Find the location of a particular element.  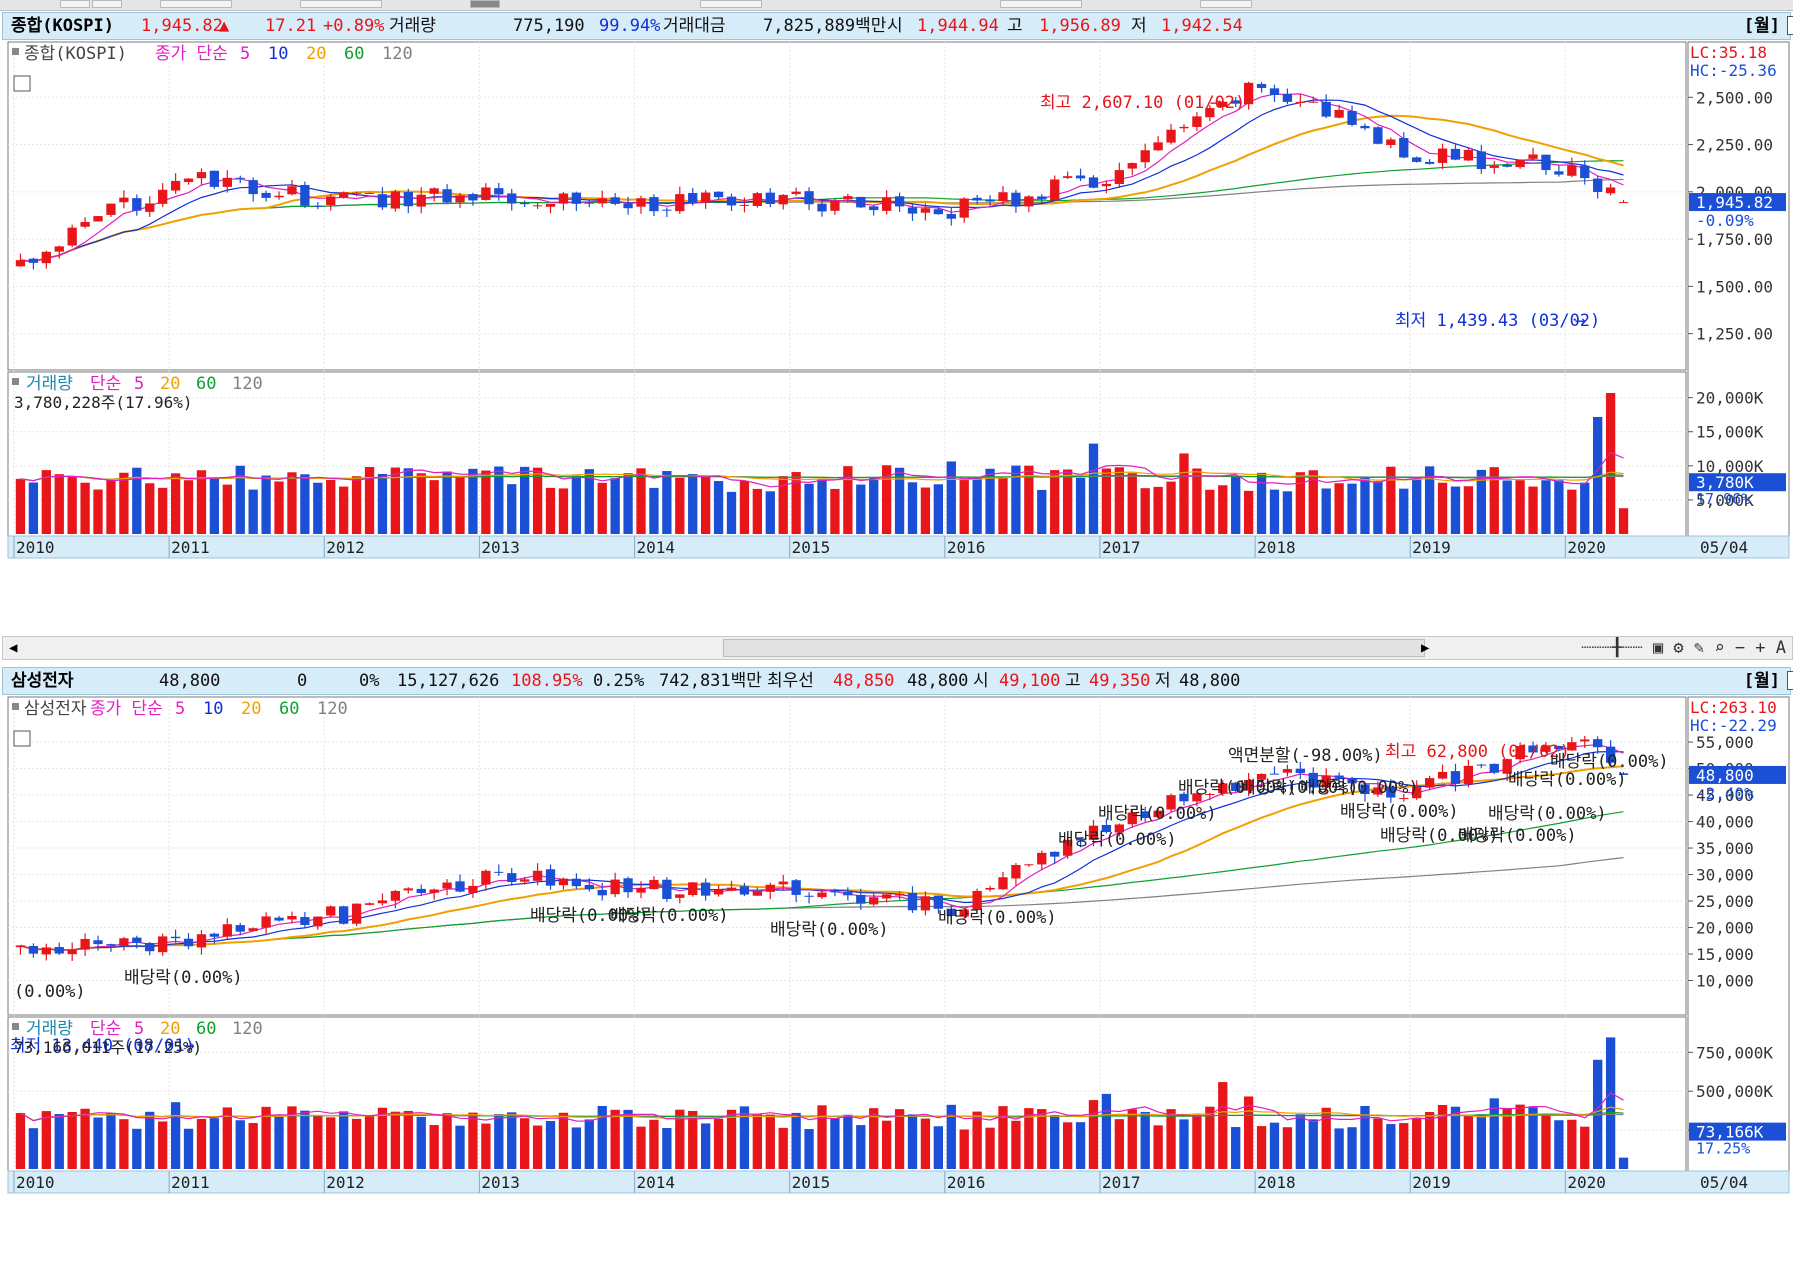

volume-last-value: 3,780,228주(17.96%) is located at coordinates (103, 402).